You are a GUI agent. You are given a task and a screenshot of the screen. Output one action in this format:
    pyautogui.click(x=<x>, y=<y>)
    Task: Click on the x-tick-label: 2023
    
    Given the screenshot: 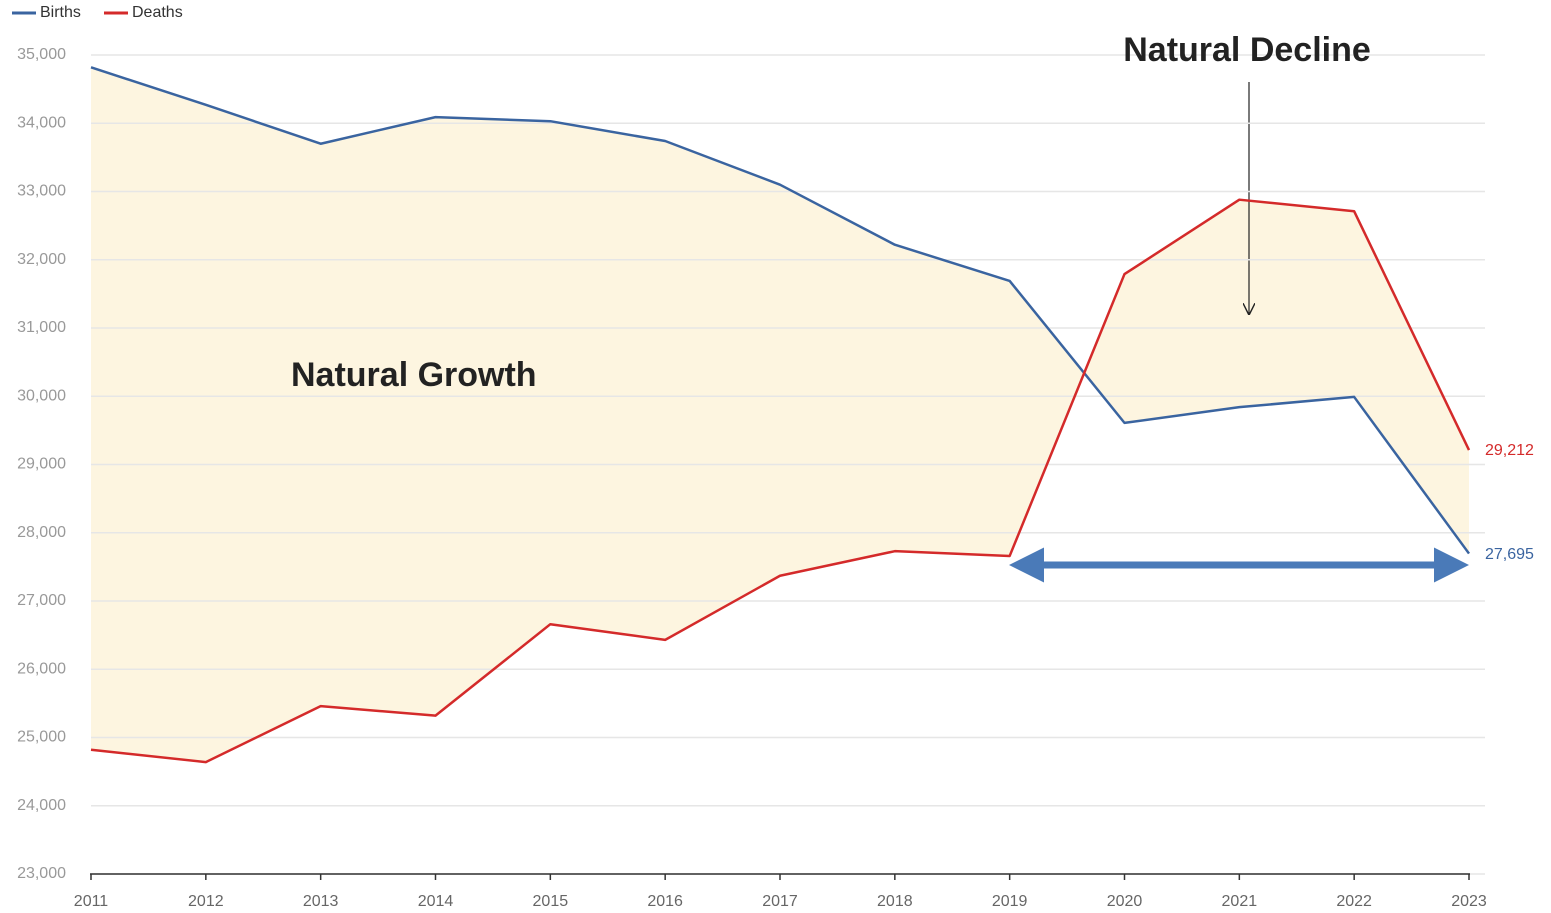 What is the action you would take?
    pyautogui.click(x=1469, y=901)
    